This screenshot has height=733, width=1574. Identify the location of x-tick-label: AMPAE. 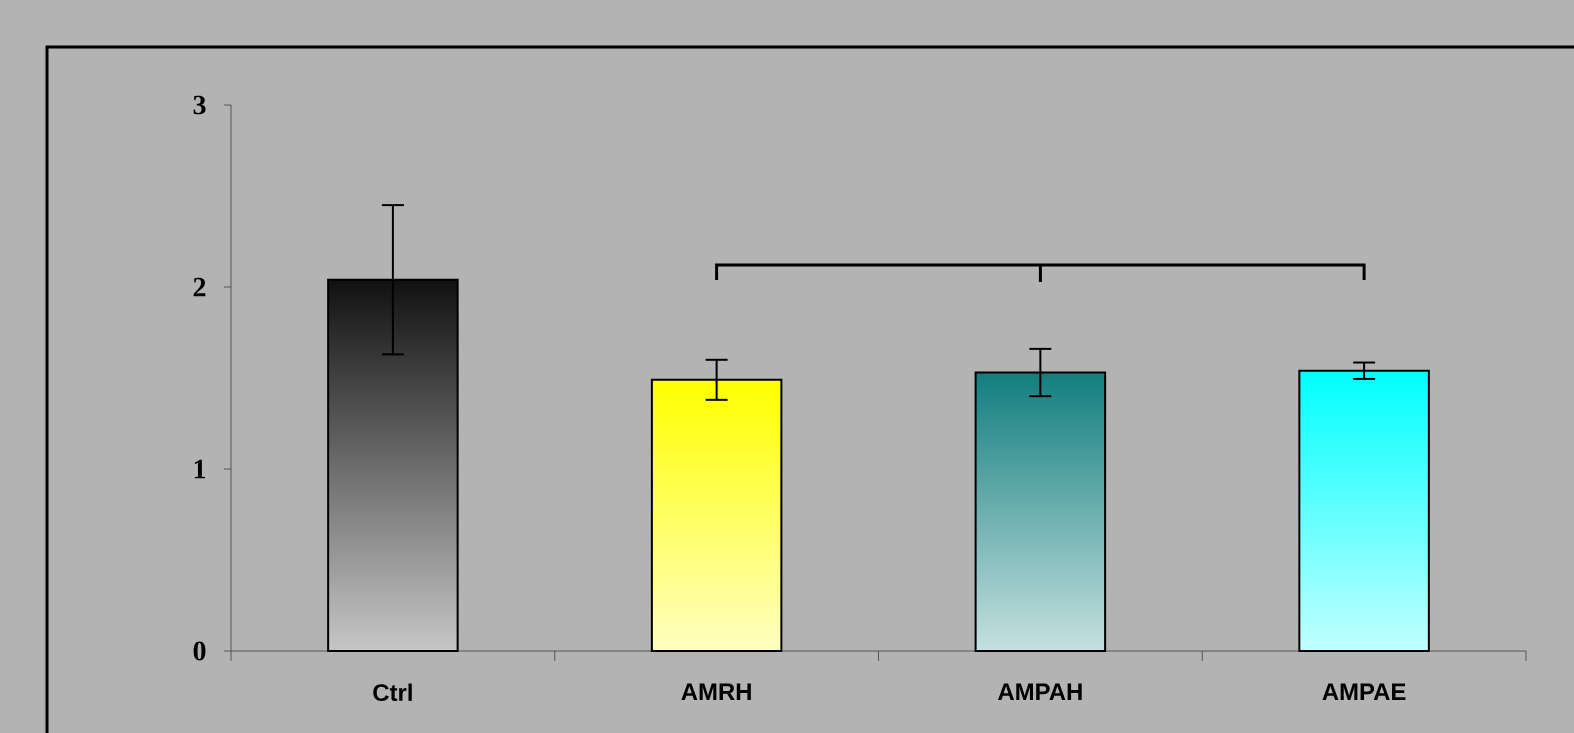
(1364, 691).